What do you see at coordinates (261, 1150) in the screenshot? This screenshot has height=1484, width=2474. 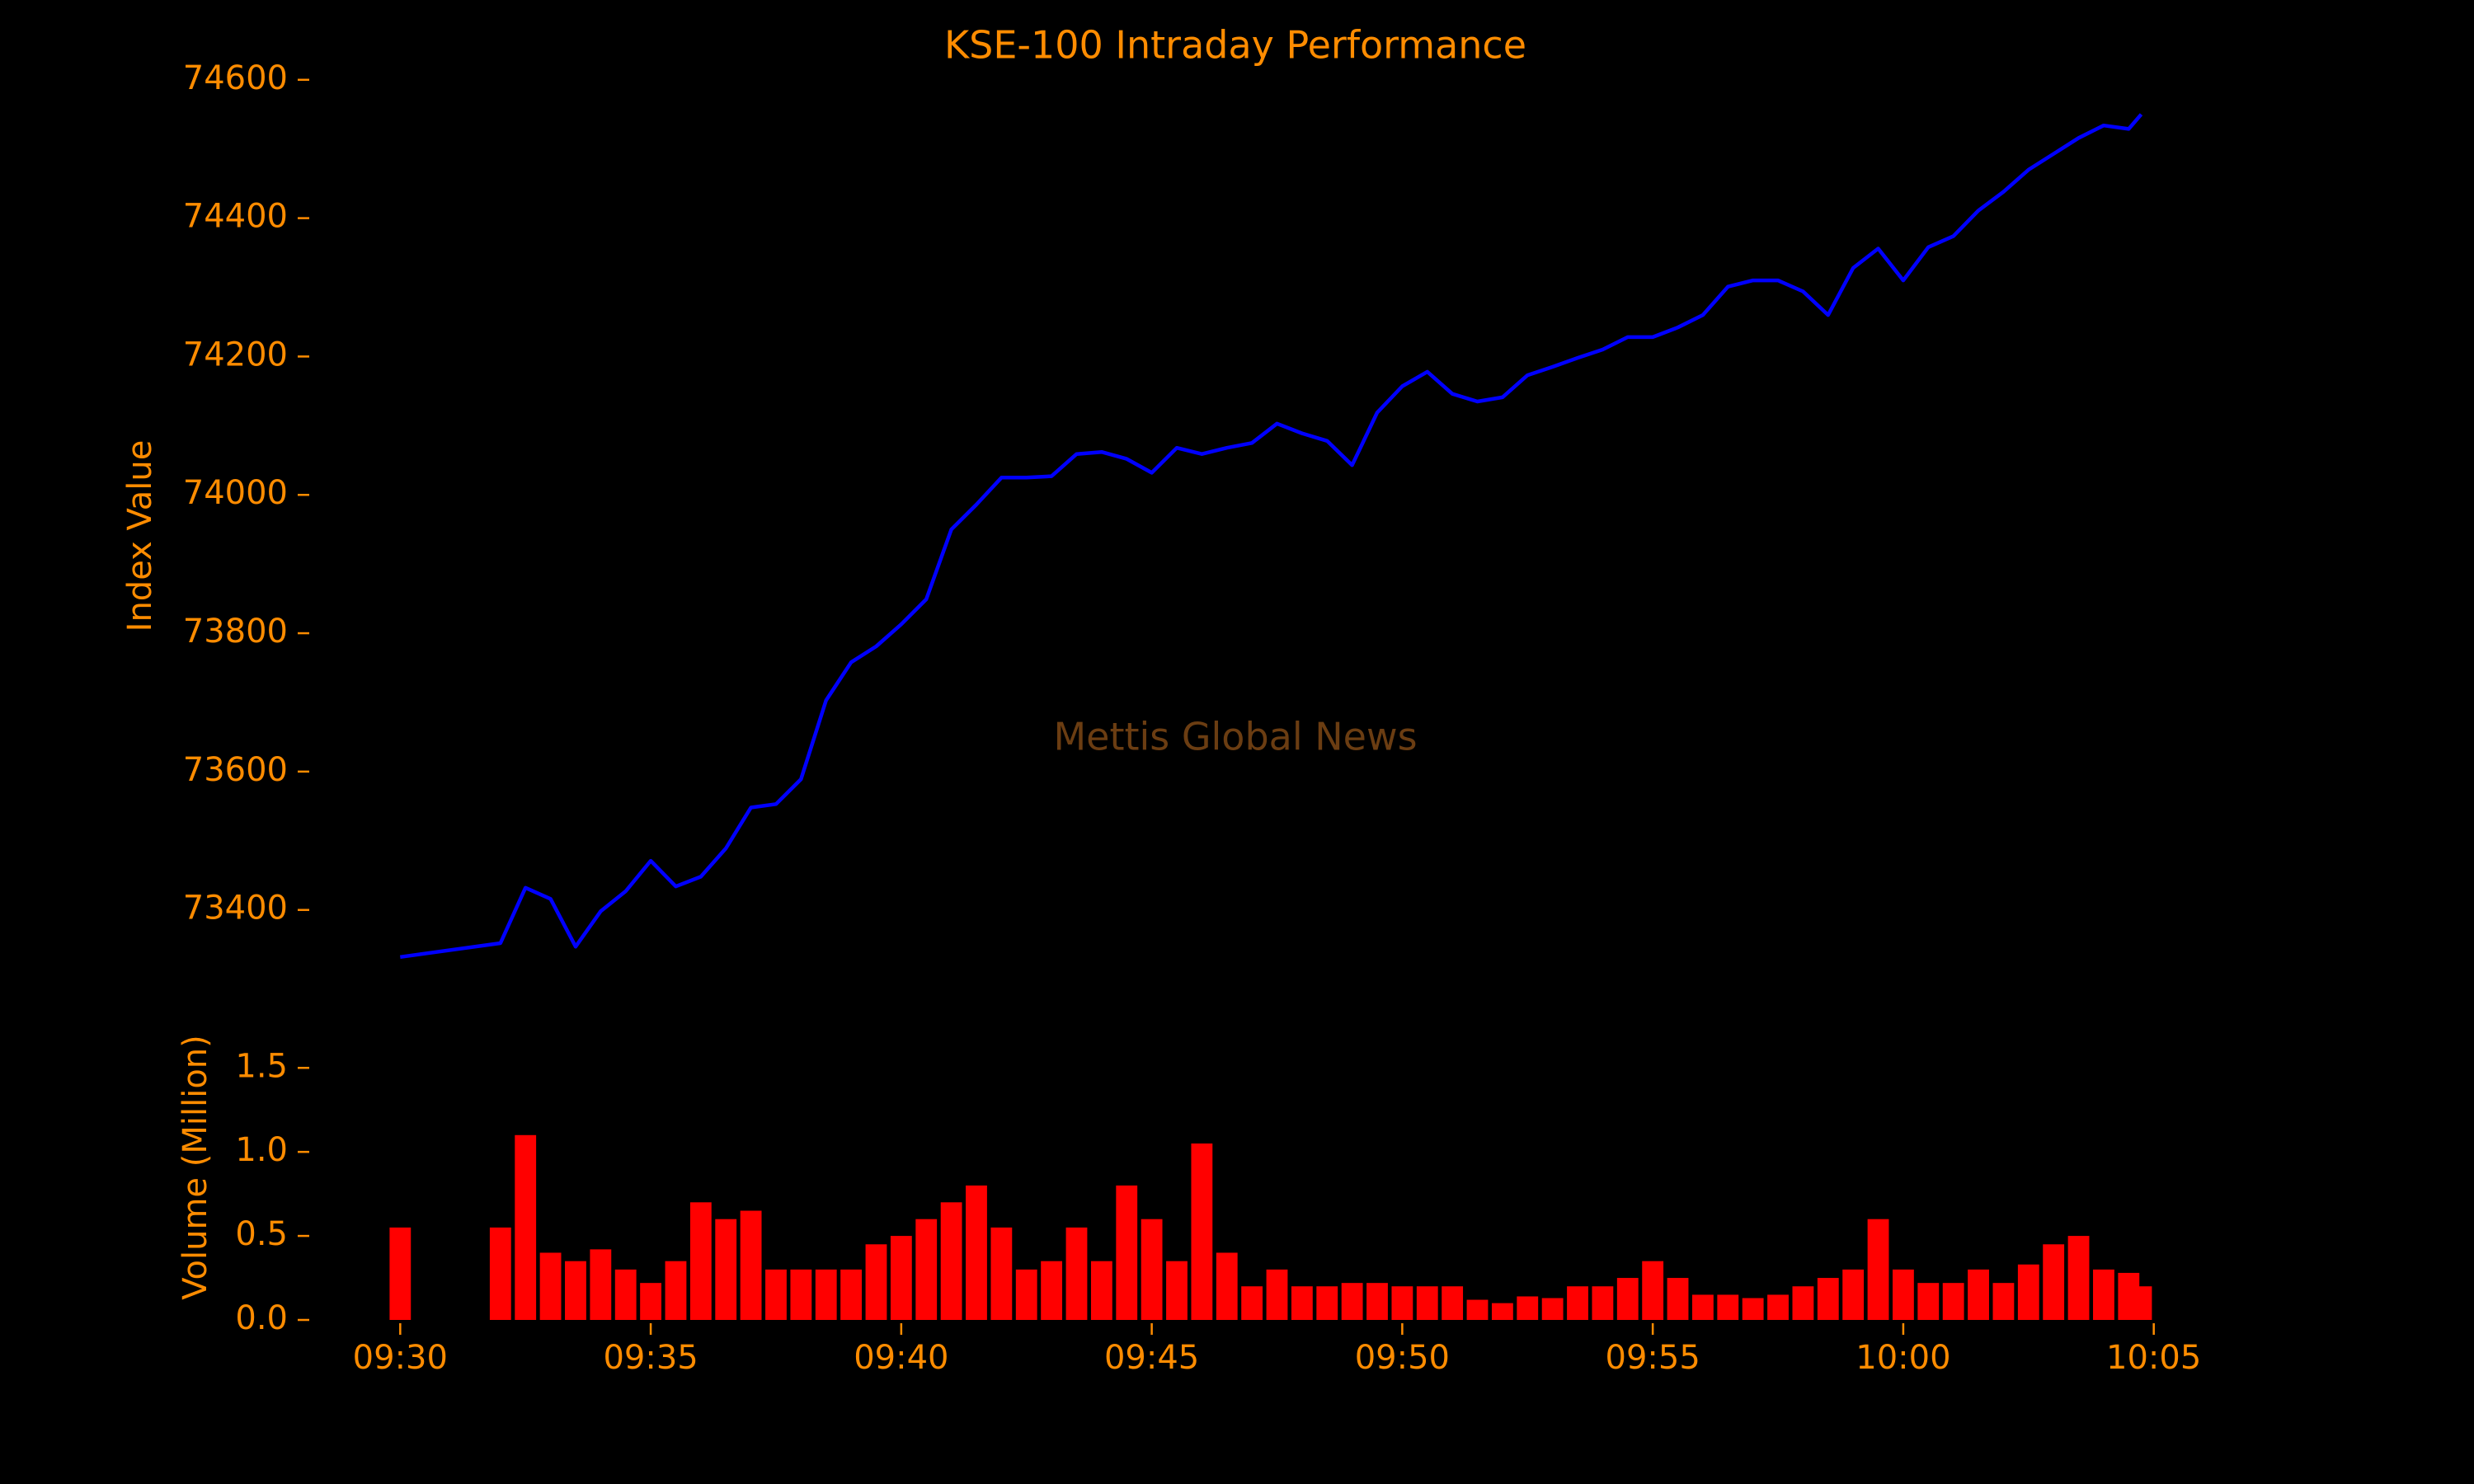 I see `y-tick-label: 1.0` at bounding box center [261, 1150].